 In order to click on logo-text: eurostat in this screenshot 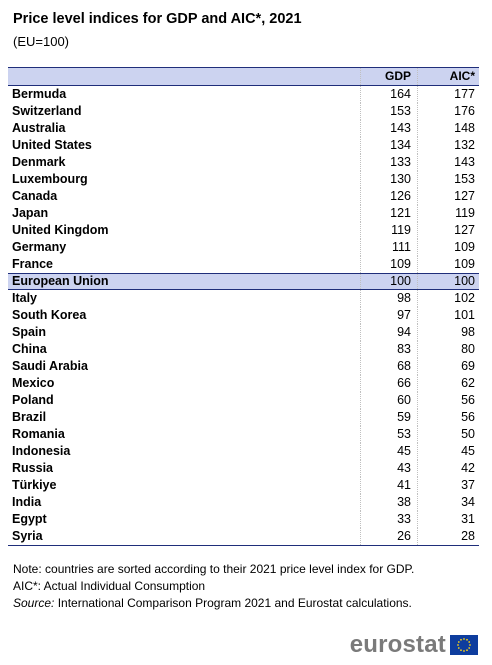, I will do `click(397, 644)`.